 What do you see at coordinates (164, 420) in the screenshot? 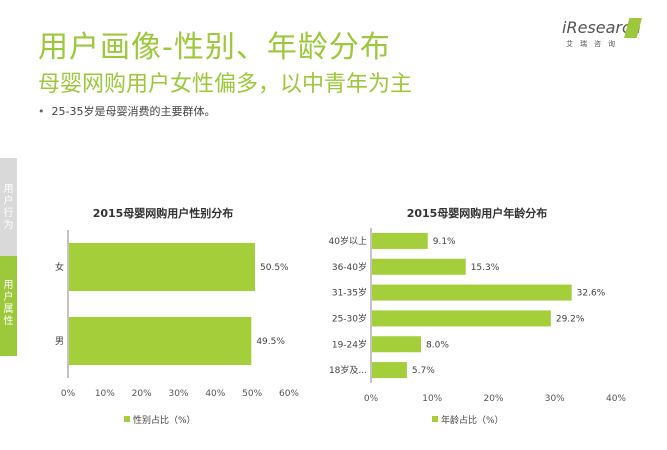
I see `legend-label: 性别占比（%）` at bounding box center [164, 420].